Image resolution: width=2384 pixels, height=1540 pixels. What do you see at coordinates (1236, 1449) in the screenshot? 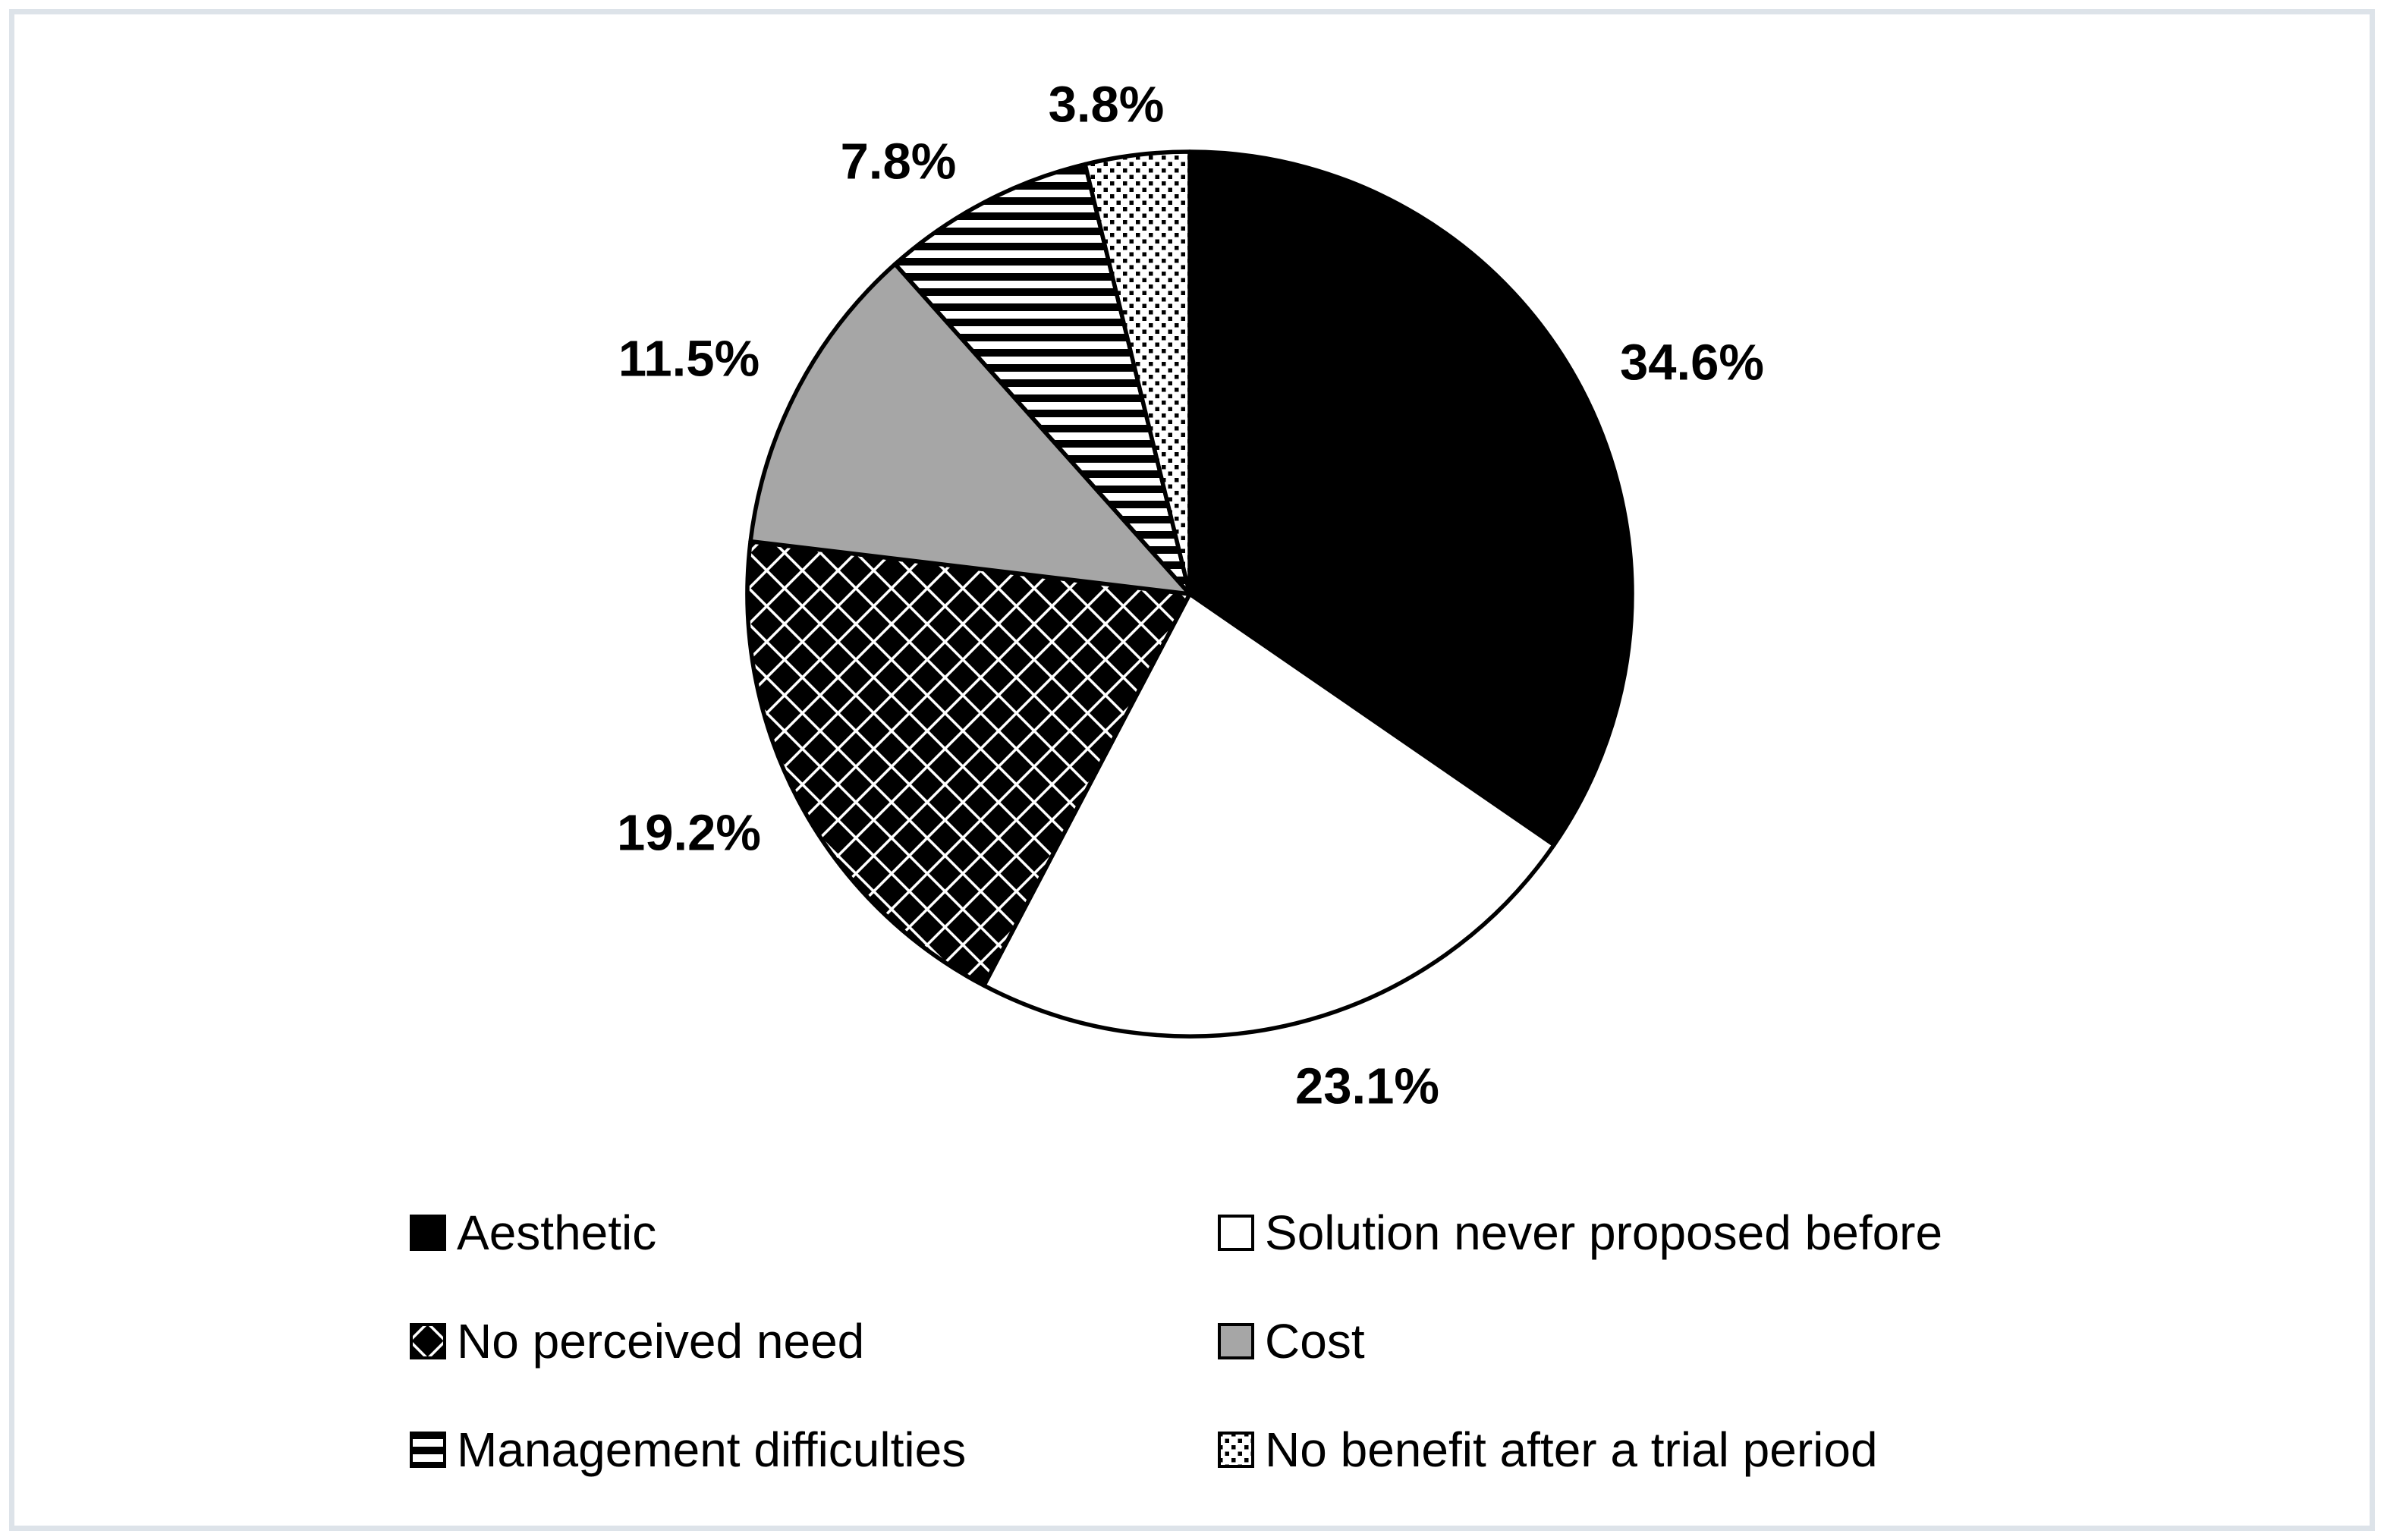
I see `legend-swatch-no-benefit-after-a-trial-period` at bounding box center [1236, 1449].